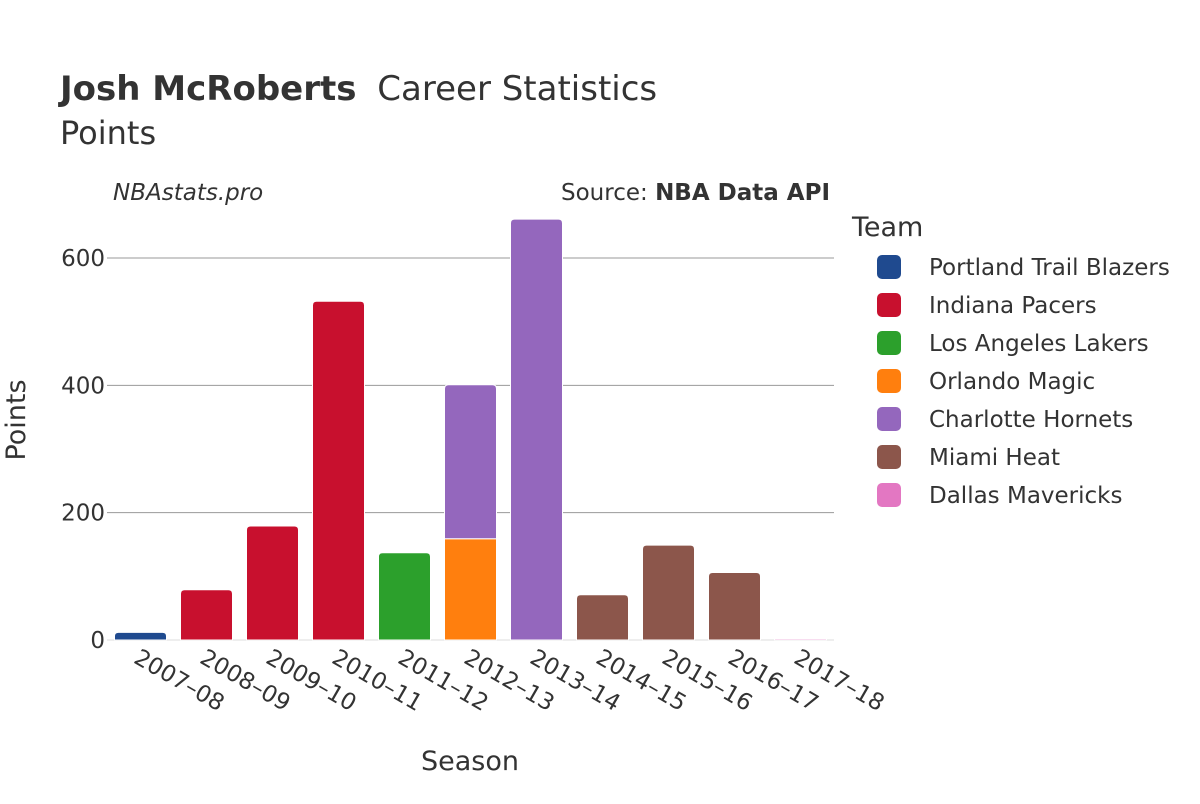 The image size is (1200, 804). Describe the element at coordinates (1039, 344) in the screenshot. I see `legend-label: Los Angeles Lakers` at that location.